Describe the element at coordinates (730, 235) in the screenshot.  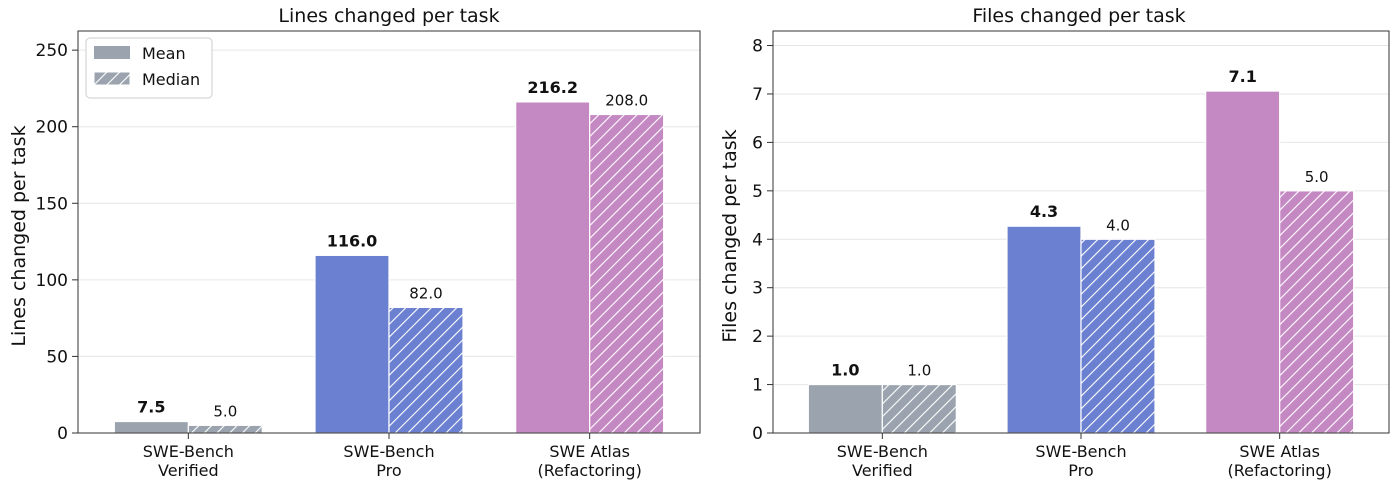
I see `files-chart-ylabel: Files changed per task` at that location.